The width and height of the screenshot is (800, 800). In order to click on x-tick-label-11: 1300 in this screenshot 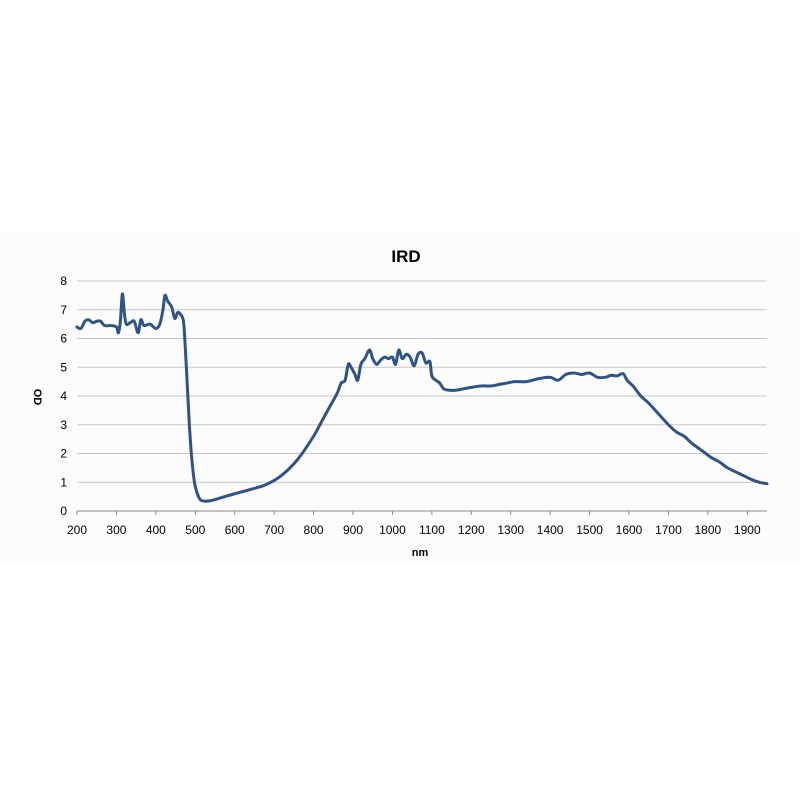, I will do `click(510, 530)`.